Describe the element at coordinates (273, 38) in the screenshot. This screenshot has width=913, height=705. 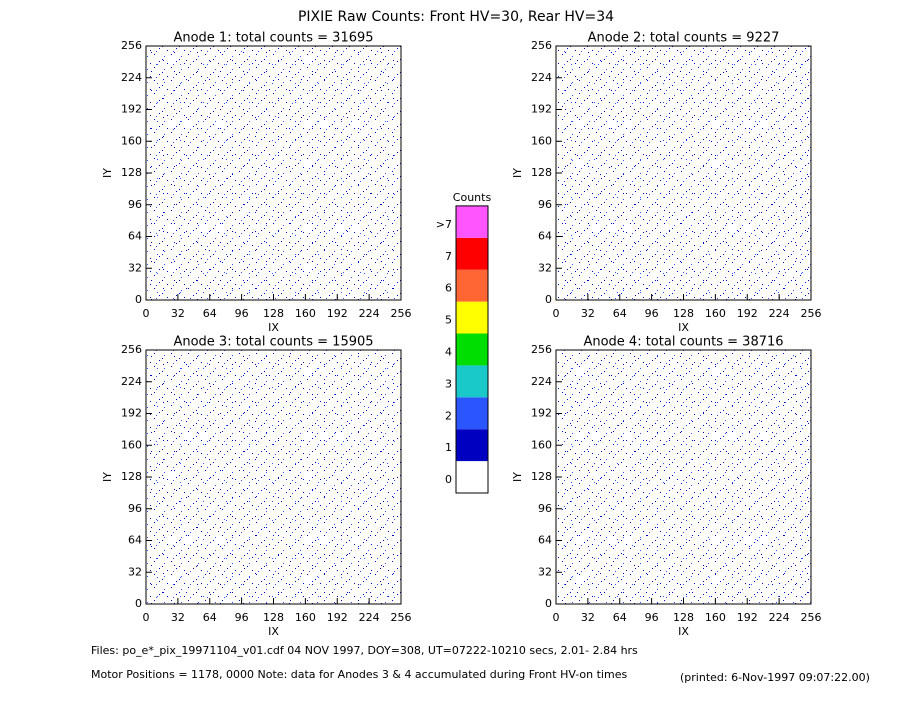
I see `panel-title: Anode 1: total counts = 31695` at that location.